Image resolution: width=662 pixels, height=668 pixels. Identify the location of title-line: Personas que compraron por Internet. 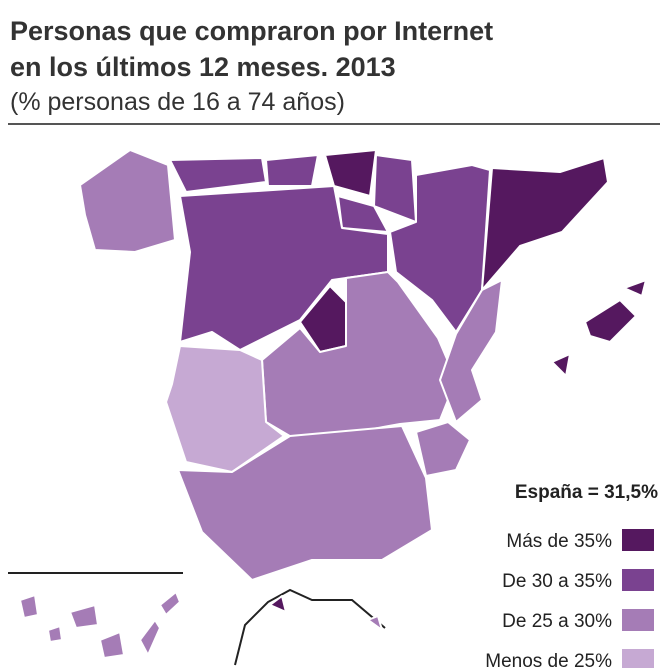
(251, 31).